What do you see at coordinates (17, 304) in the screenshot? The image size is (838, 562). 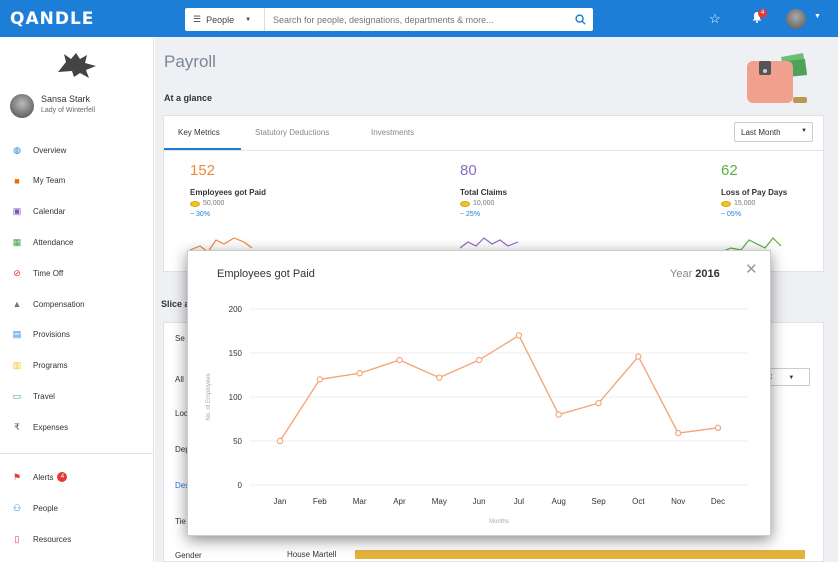 I see `compensation-icon: ▲` at bounding box center [17, 304].